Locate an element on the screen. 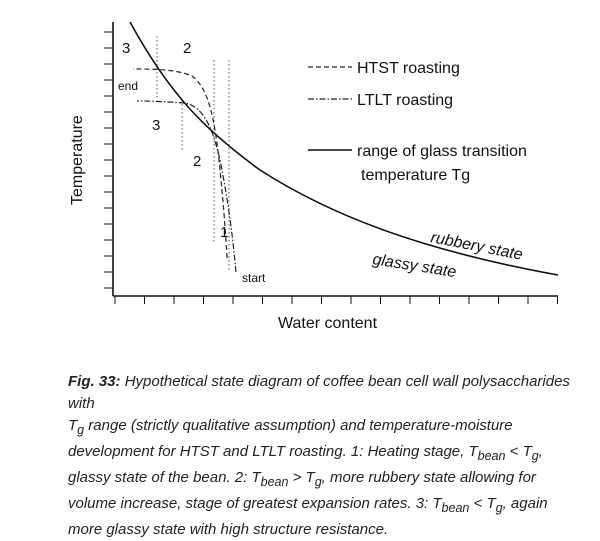 This screenshot has height=541, width=600. stage-2-mid-label: 2 is located at coordinates (197, 161).